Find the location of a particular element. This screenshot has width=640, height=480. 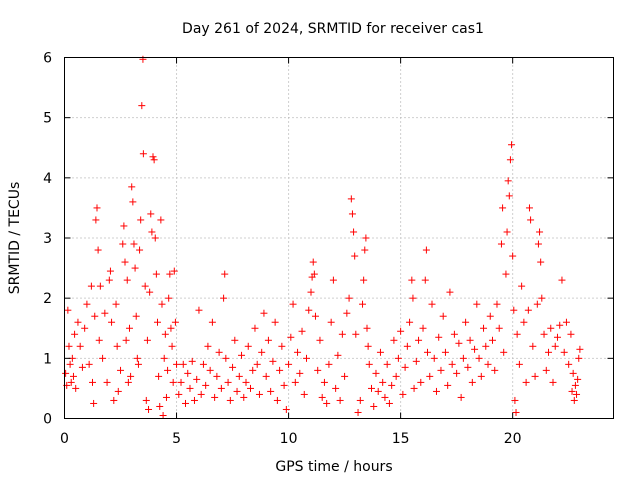

x-tick-label: 10 is located at coordinates (289, 439).